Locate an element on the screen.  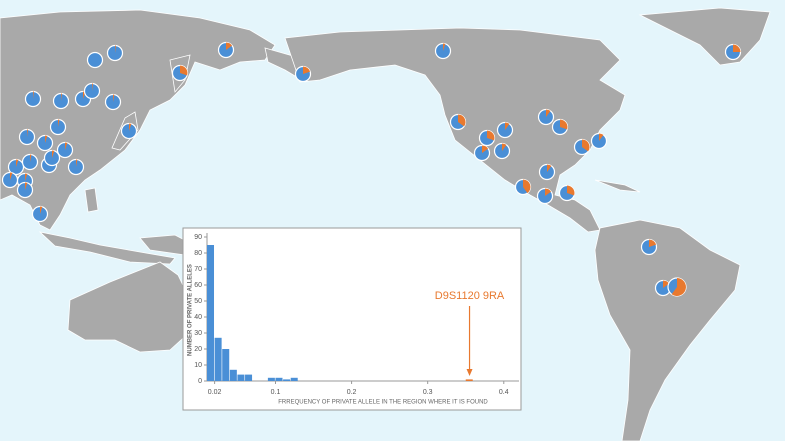
y-tick-label: 0 is located at coordinates (200, 381).